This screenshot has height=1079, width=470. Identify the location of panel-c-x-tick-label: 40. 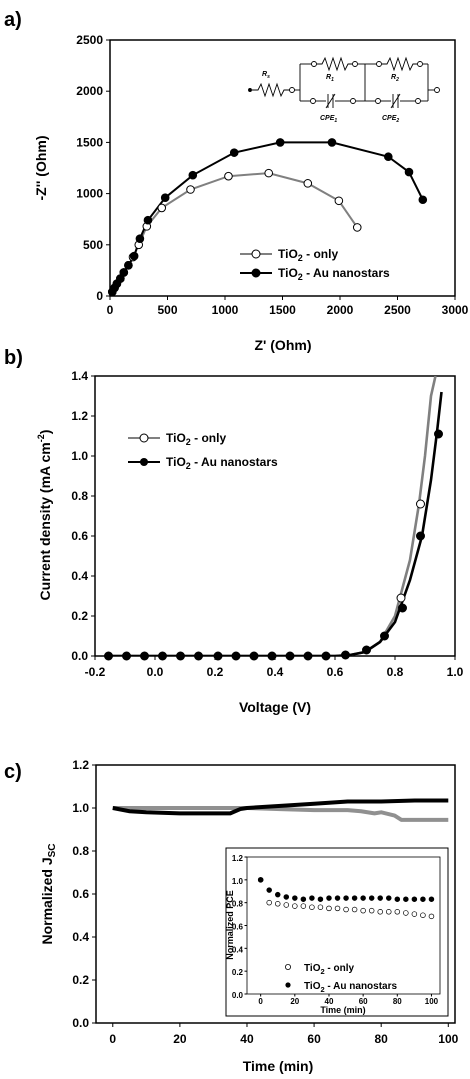
(247, 1039).